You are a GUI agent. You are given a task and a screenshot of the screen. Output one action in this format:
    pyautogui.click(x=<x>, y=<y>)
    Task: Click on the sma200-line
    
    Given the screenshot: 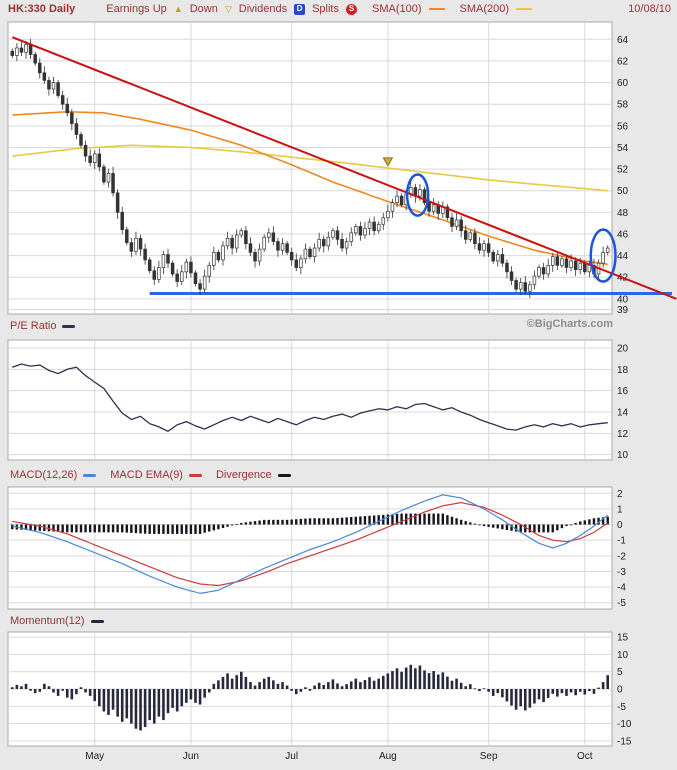 What is the action you would take?
    pyautogui.click(x=310, y=168)
    